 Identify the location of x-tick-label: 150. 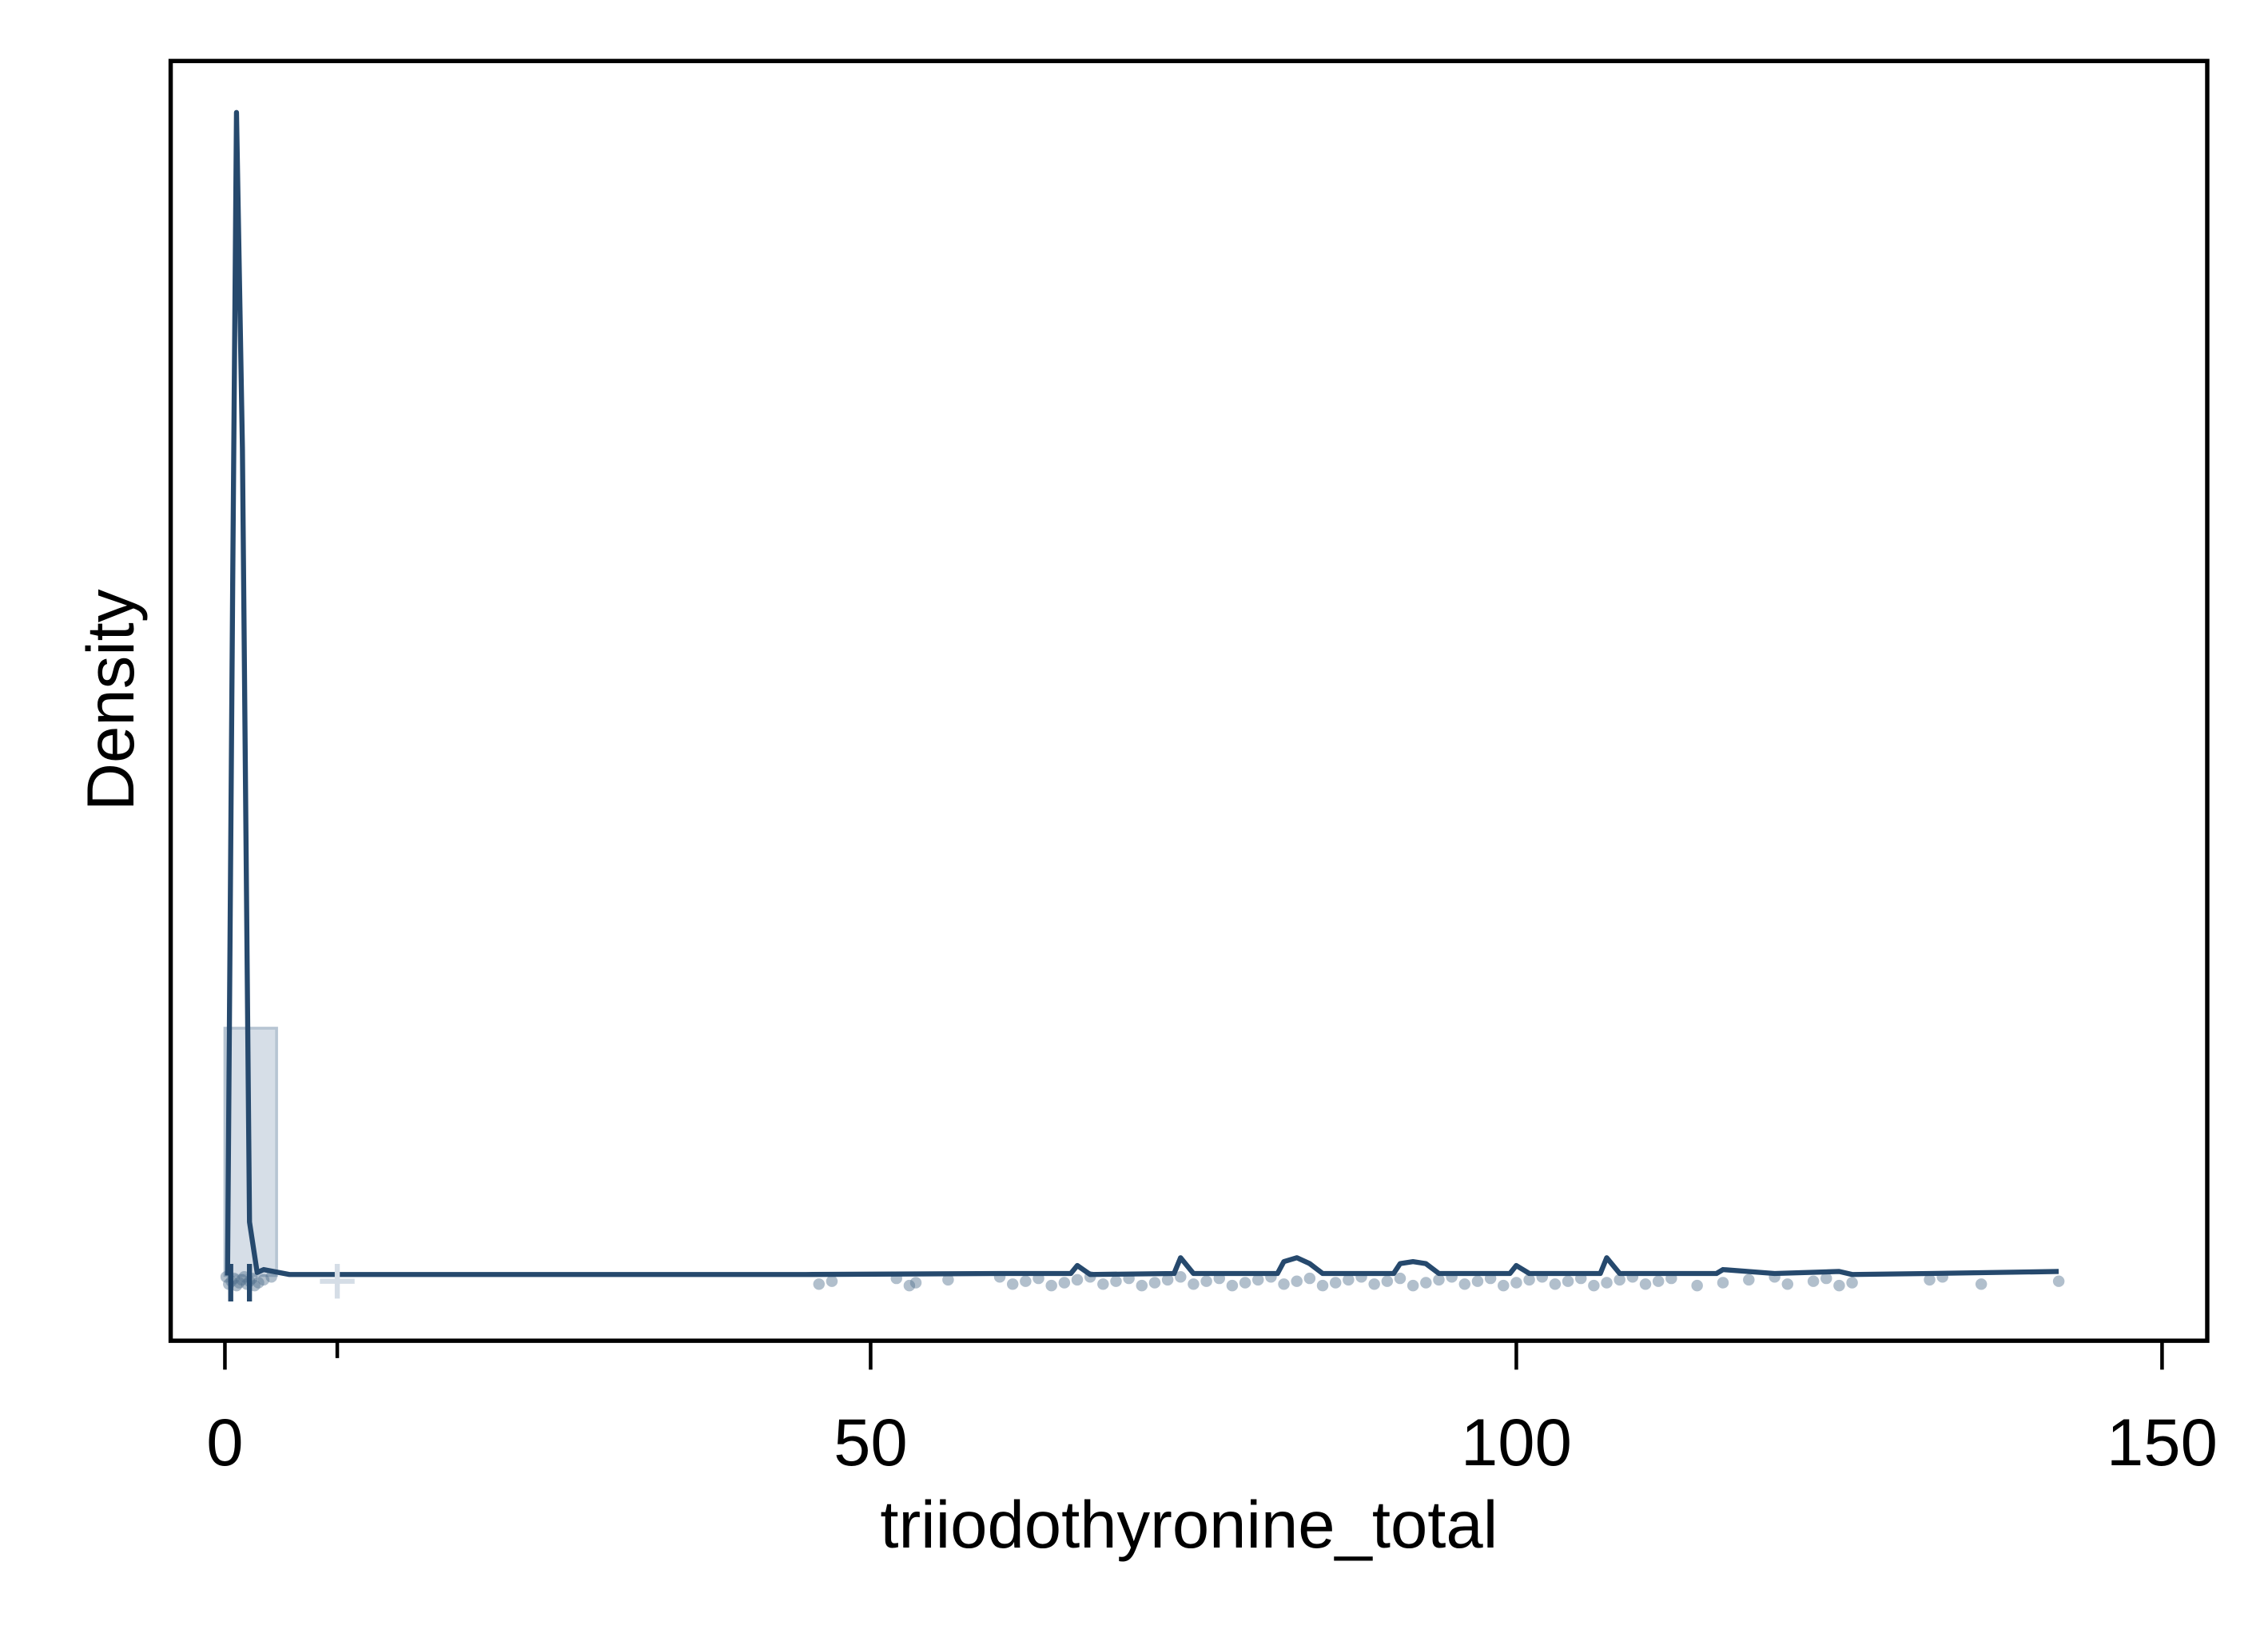
(2162, 1442).